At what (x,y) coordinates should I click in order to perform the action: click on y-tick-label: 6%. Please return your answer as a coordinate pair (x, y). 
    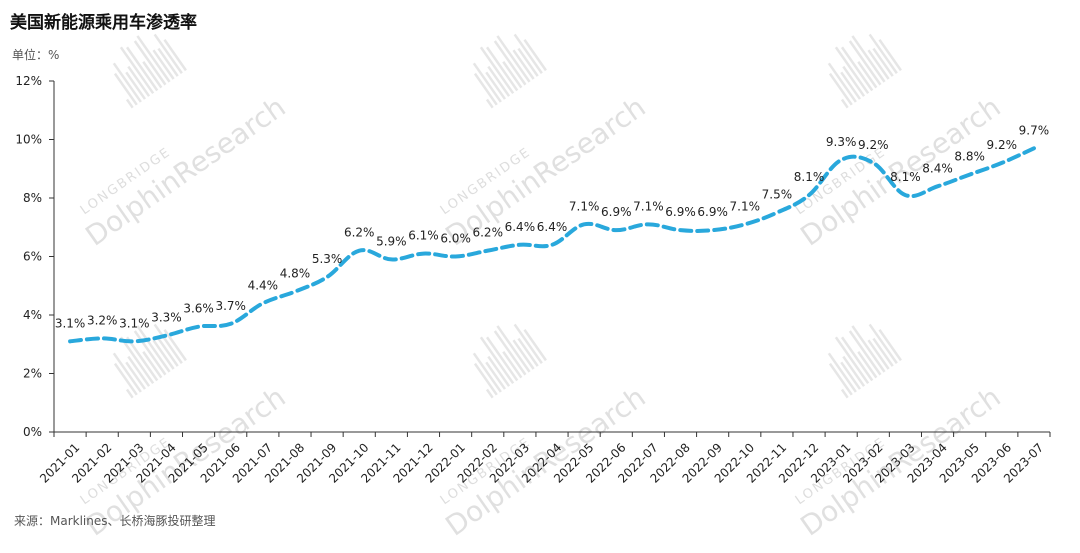
    Looking at the image, I should click on (32, 257).